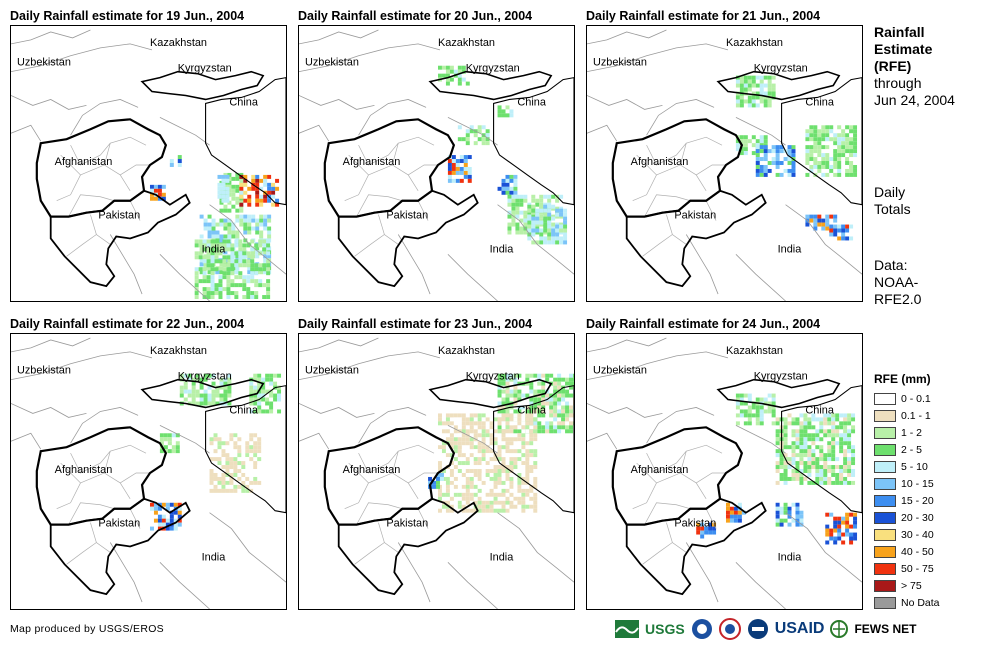 The image size is (983, 649). Describe the element at coordinates (765, 629) in the screenshot. I see `logo-bar: USGS USAID FEWS NET` at that location.